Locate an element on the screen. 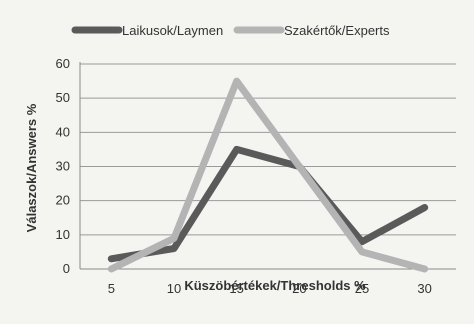 Image resolution: width=474 pixels, height=324 pixels. x-tick-label: 15 is located at coordinates (236, 288).